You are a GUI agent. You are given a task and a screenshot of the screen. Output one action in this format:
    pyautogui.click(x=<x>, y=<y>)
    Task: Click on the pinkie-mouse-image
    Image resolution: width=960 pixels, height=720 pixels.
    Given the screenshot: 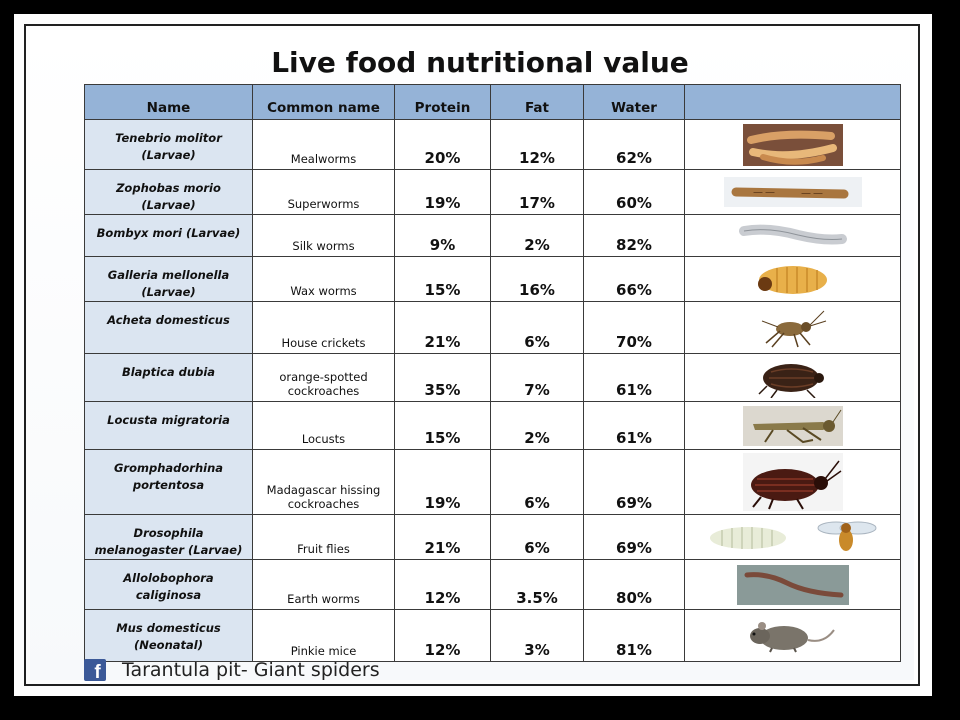 What is the action you would take?
    pyautogui.click(x=792, y=636)
    